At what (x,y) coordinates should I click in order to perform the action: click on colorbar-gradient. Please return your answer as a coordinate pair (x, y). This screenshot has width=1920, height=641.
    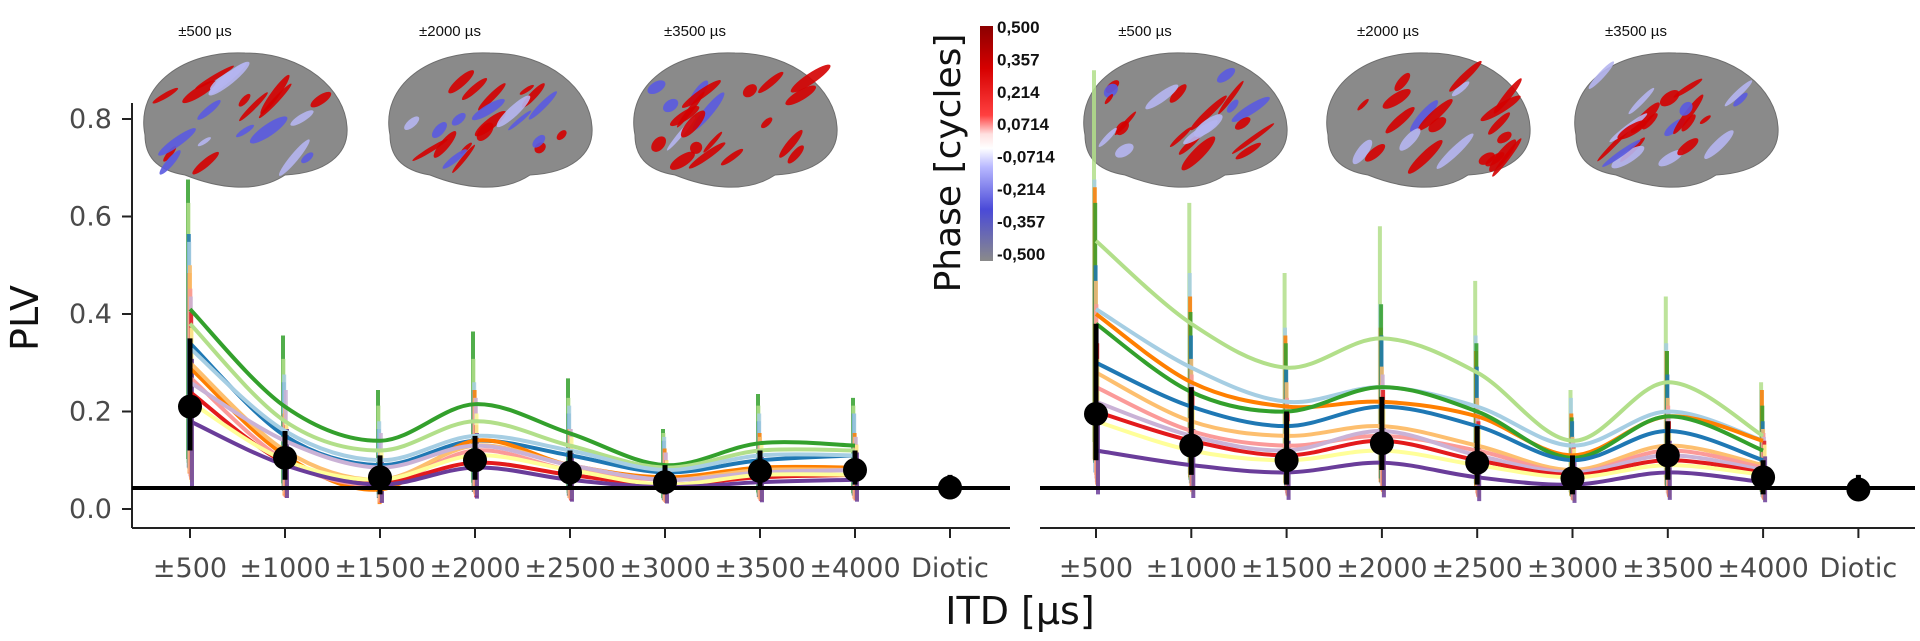
    Looking at the image, I should click on (986, 143).